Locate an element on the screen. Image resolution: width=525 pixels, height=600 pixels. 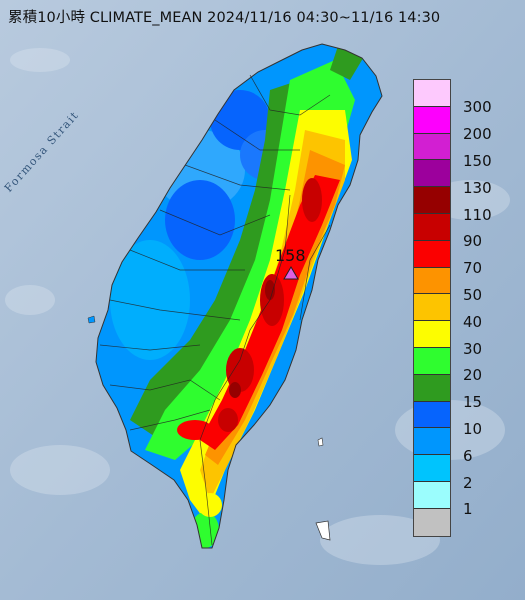
legend-color-bar is located at coordinates (432, 308).